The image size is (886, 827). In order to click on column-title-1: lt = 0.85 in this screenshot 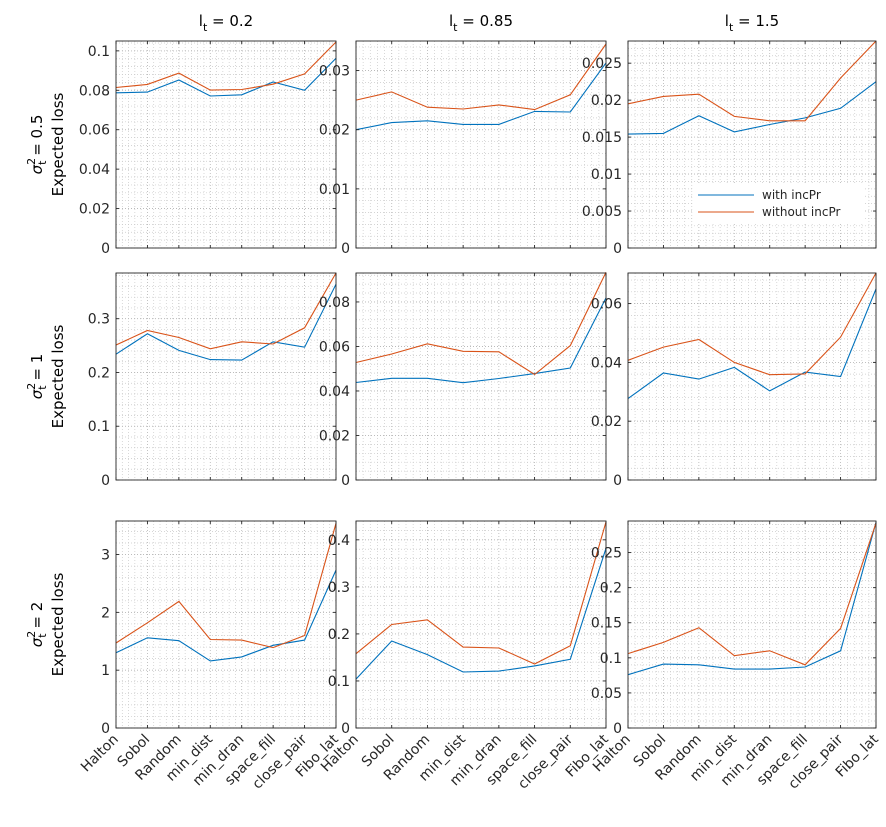, I will do `click(481, 23)`.